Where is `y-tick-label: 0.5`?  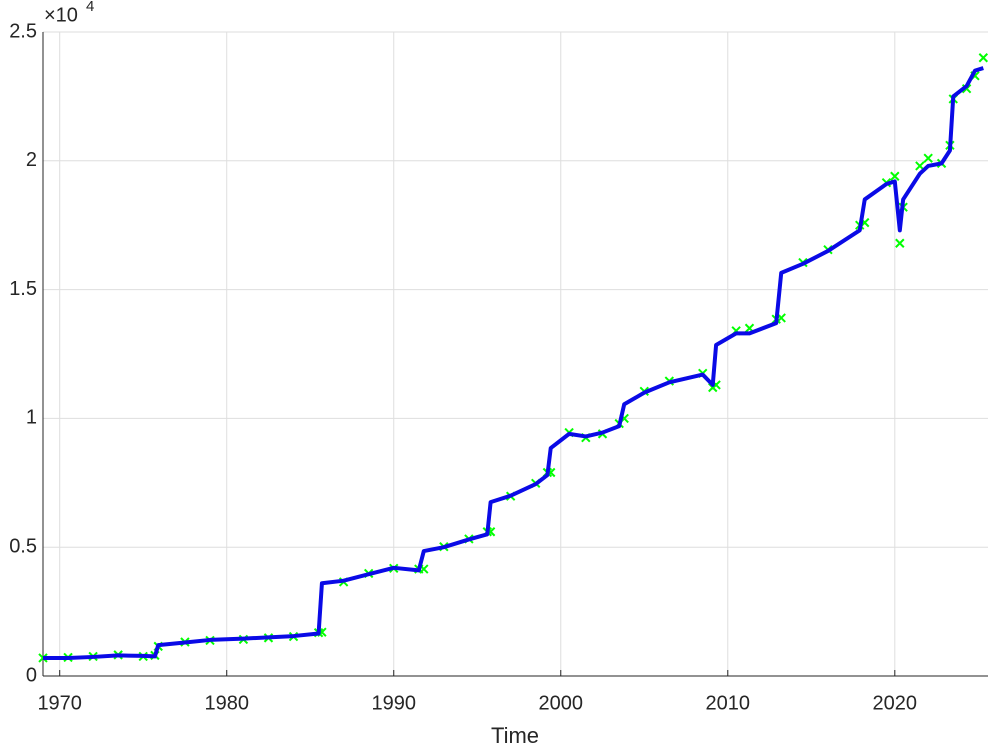 y-tick-label: 0.5 is located at coordinates (23, 546).